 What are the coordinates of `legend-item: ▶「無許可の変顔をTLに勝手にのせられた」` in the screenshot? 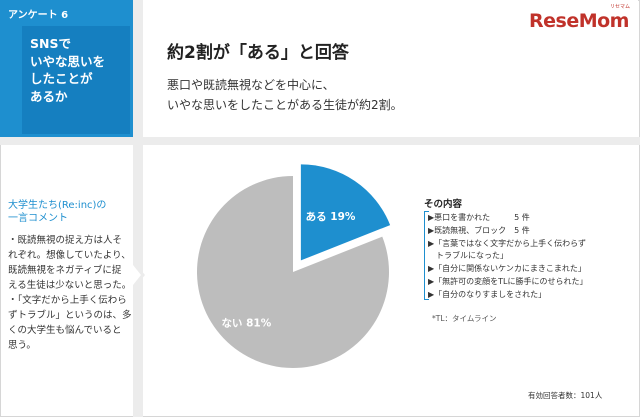 It's located at (508, 281).